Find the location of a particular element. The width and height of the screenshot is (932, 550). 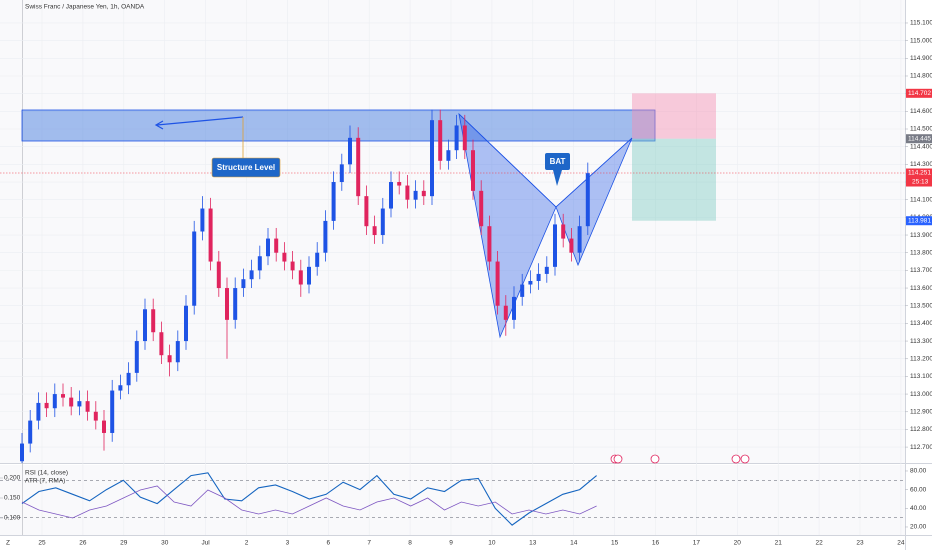

x-tick-label: 2 is located at coordinates (247, 543).